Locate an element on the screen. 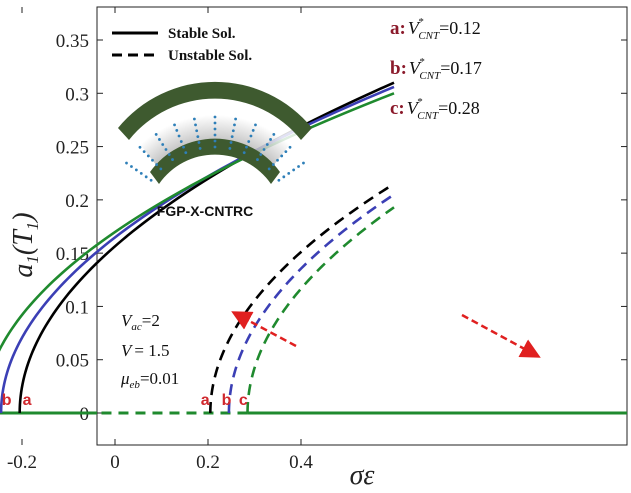  parameters: Vac=2 V = 1.5 μeb=0.01 is located at coordinates (149, 351).